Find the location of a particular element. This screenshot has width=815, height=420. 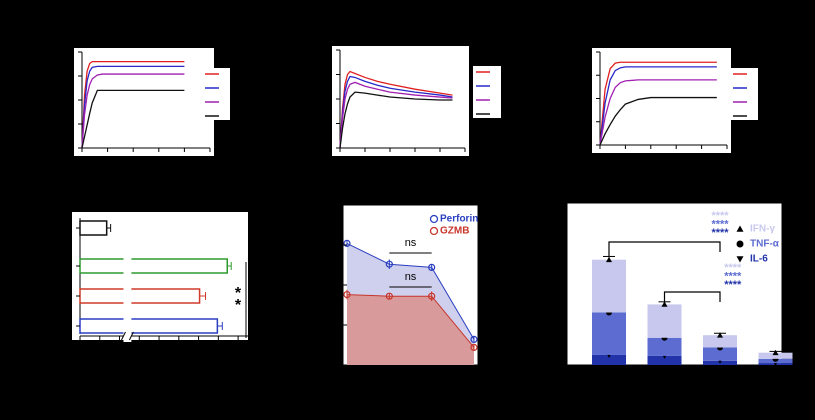

legend-label: IFN-γ is located at coordinates (762, 229).